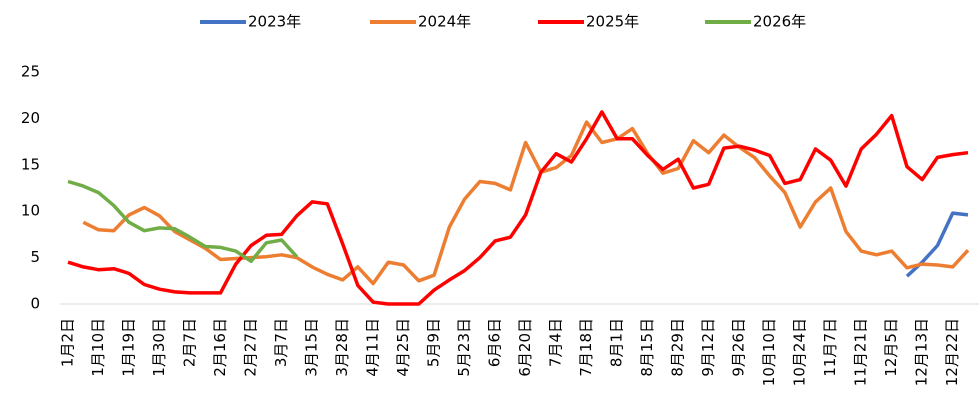 The height and width of the screenshot is (407, 979). What do you see at coordinates (220, 347) in the screenshot?
I see `x-tick-label: 2月16日` at bounding box center [220, 347].